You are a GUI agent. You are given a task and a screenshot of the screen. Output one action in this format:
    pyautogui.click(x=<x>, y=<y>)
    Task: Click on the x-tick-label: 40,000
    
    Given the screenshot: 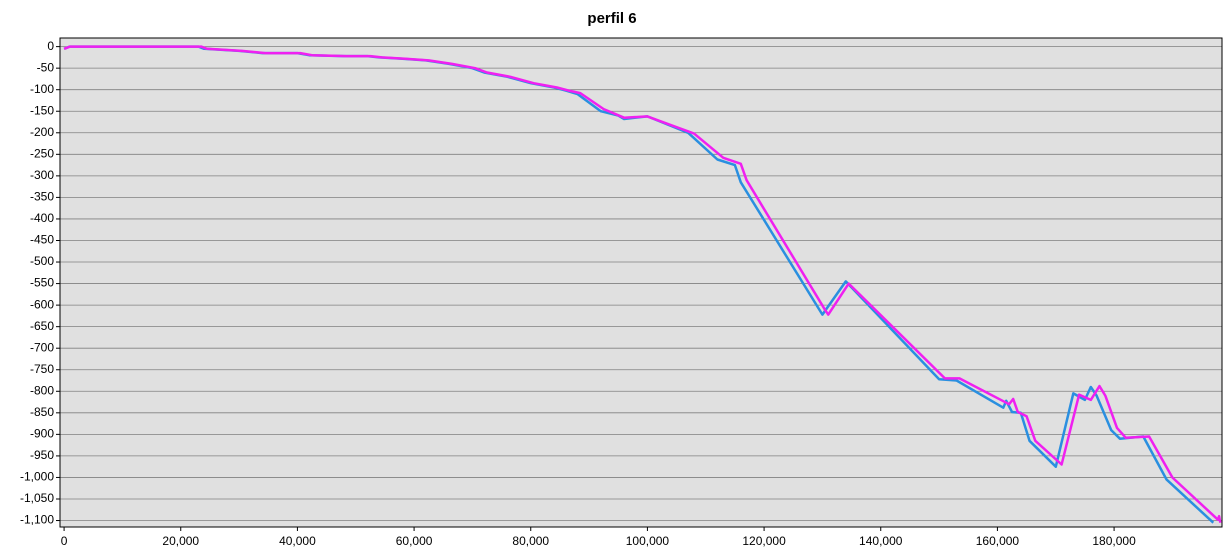 What is the action you would take?
    pyautogui.click(x=297, y=541)
    